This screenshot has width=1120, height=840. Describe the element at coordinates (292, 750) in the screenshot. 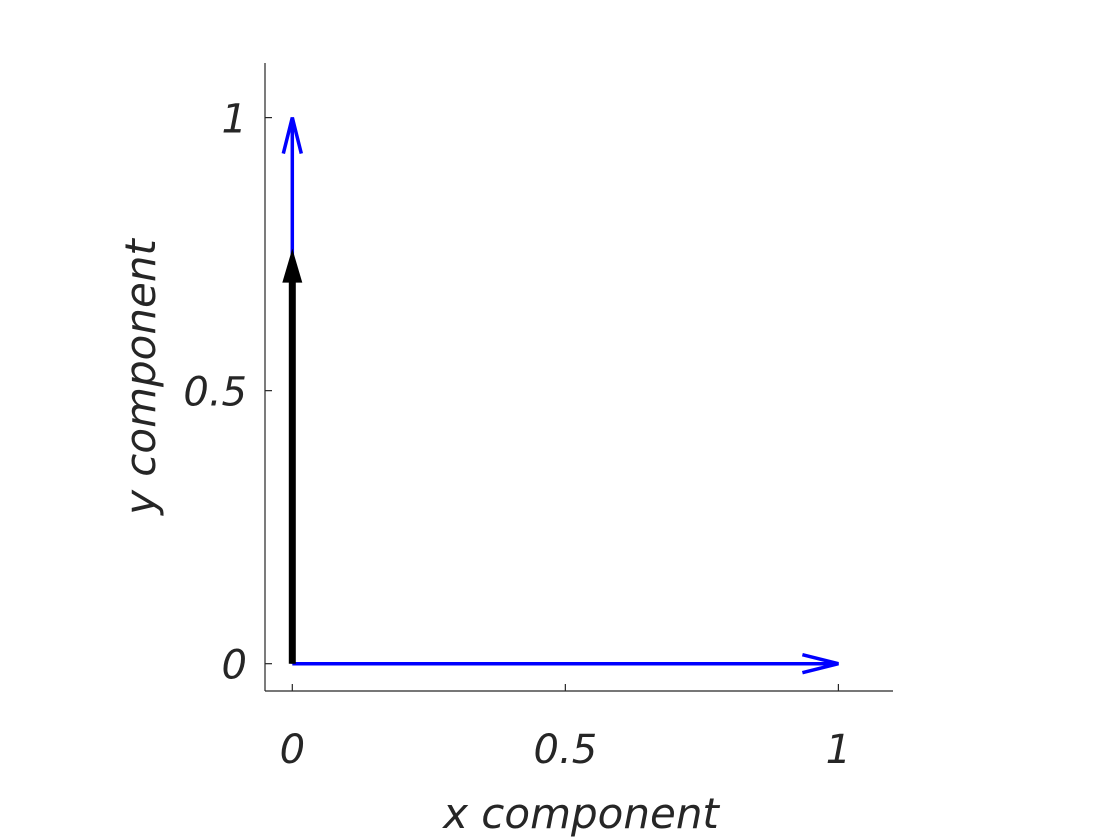

I see `x-tick-label: 0` at that location.